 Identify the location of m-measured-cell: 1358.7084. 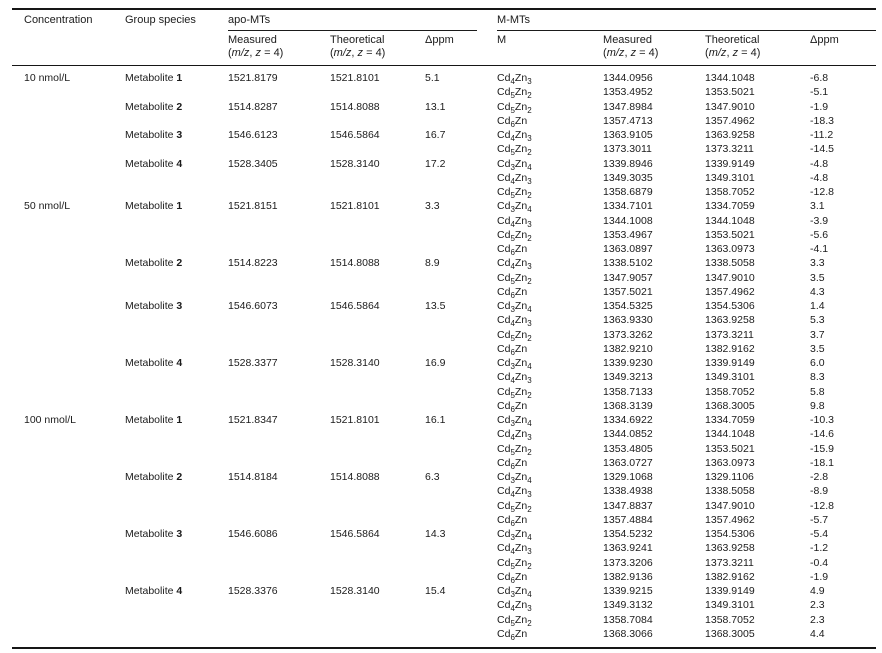
(628, 619).